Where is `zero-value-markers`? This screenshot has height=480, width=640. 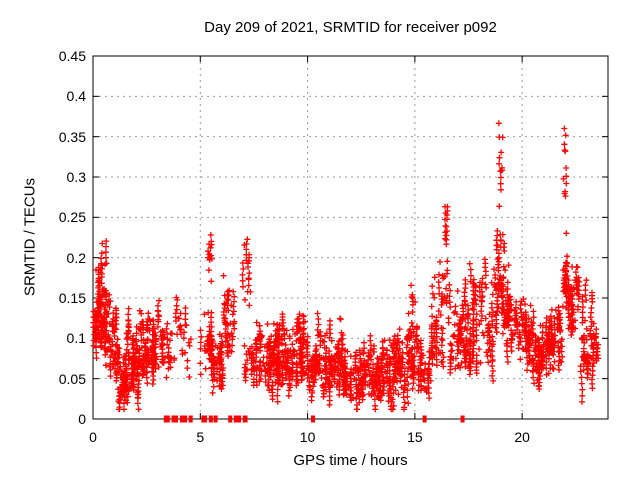 zero-value-markers is located at coordinates (314, 419).